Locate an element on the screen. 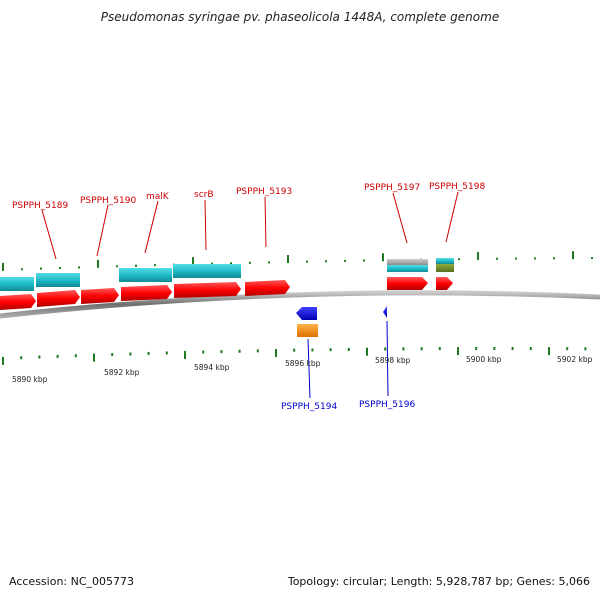 The height and width of the screenshot is (600, 600). accession-label: Accession: NC_005773 is located at coordinates (72, 581).